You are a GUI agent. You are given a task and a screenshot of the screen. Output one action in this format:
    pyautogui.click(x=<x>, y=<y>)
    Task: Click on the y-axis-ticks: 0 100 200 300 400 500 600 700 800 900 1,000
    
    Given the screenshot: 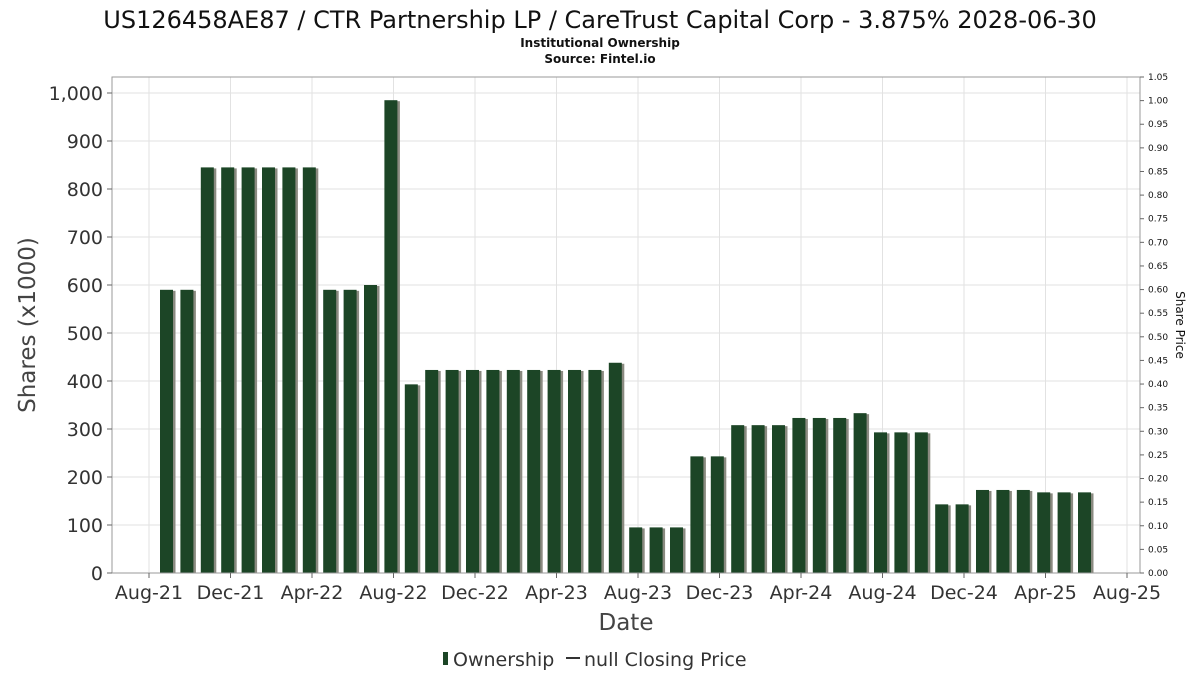 What is the action you would take?
    pyautogui.click(x=80, y=334)
    